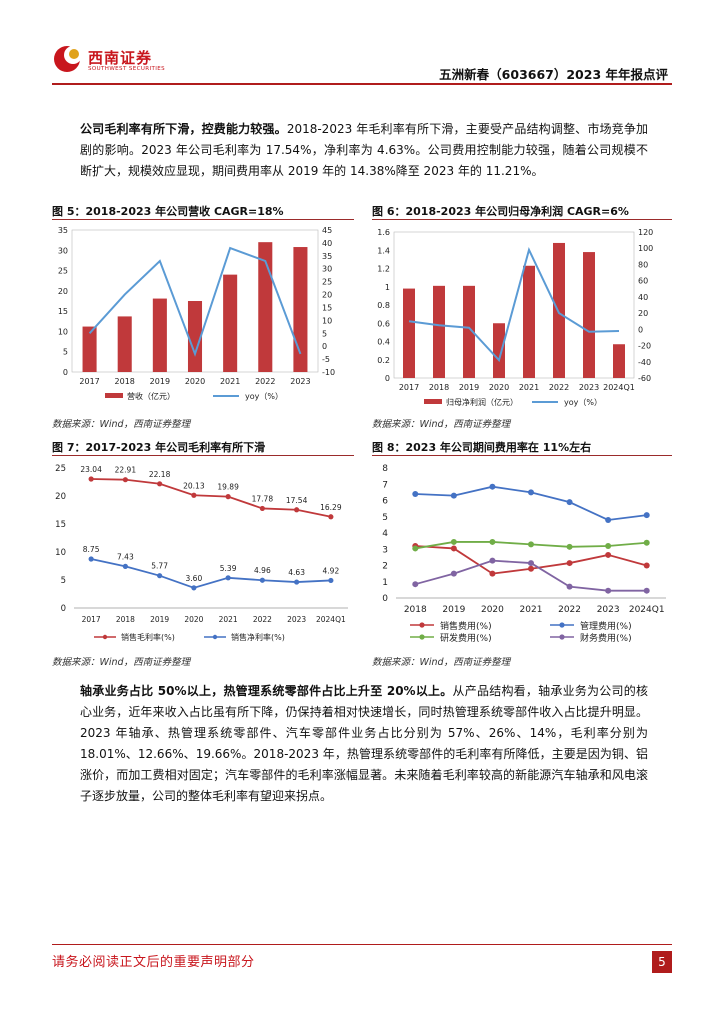 The width and height of the screenshot is (724, 1024). What do you see at coordinates (385, 502) in the screenshot?
I see `y-tick-label: 6` at bounding box center [385, 502].